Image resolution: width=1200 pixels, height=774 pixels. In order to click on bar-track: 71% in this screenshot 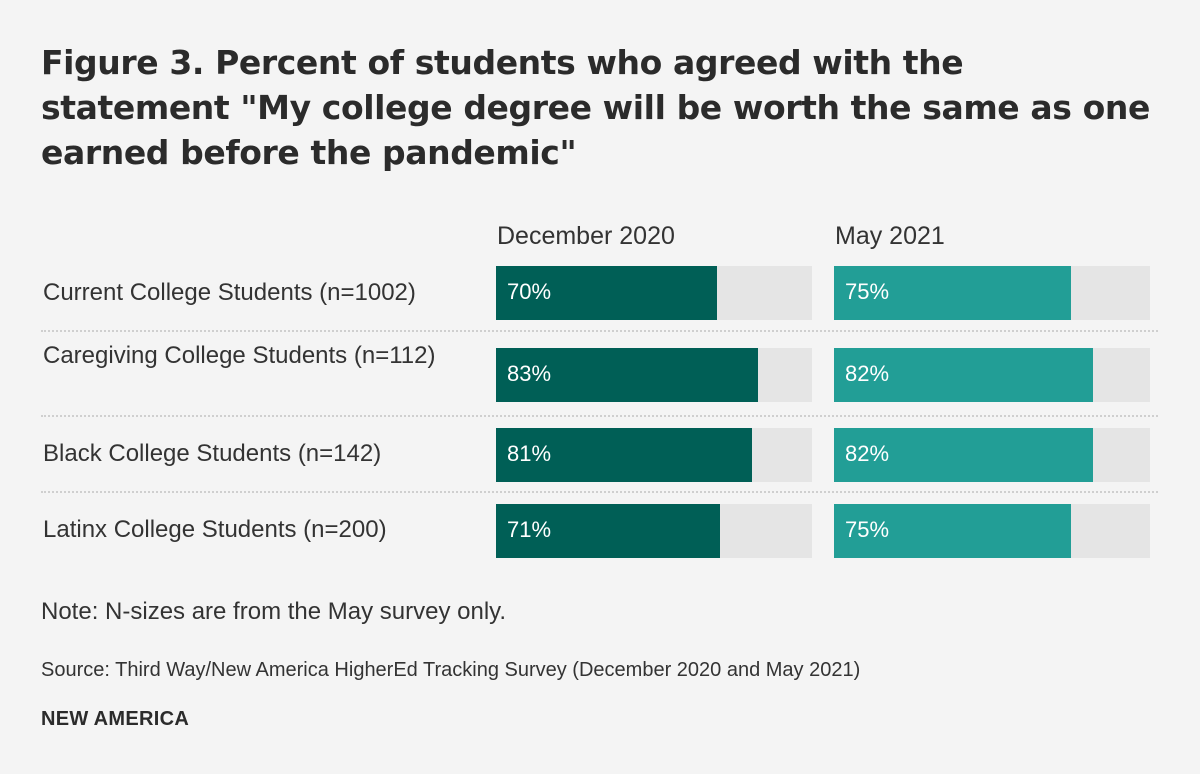, I will do `click(654, 531)`.